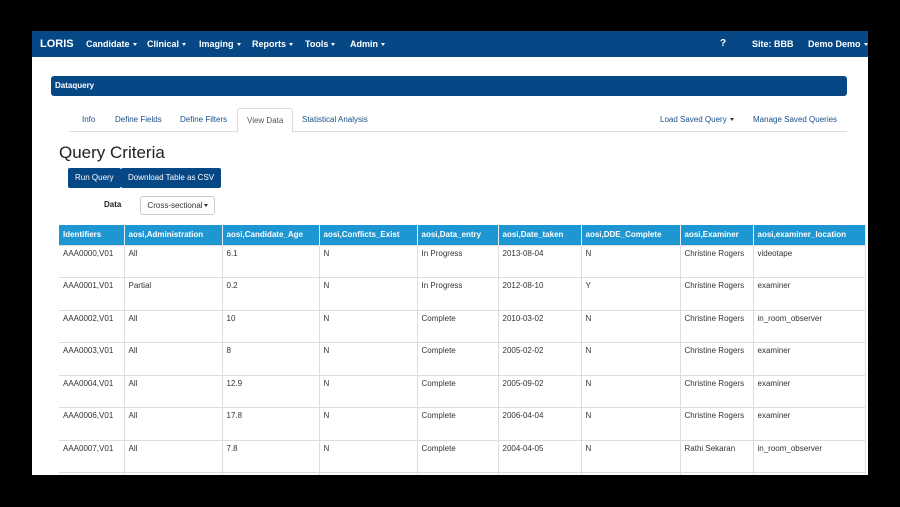 The width and height of the screenshot is (900, 507). Describe the element at coordinates (92, 473) in the screenshot. I see `table-cell: AAA0008,V01` at that location.